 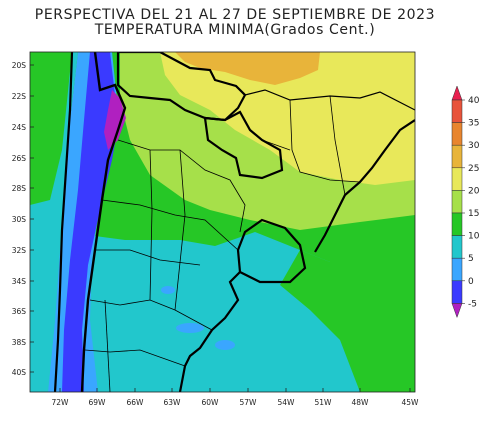 What do you see at coordinates (19, 372) in the screenshot?
I see `lat-label: 40S` at bounding box center [19, 372].